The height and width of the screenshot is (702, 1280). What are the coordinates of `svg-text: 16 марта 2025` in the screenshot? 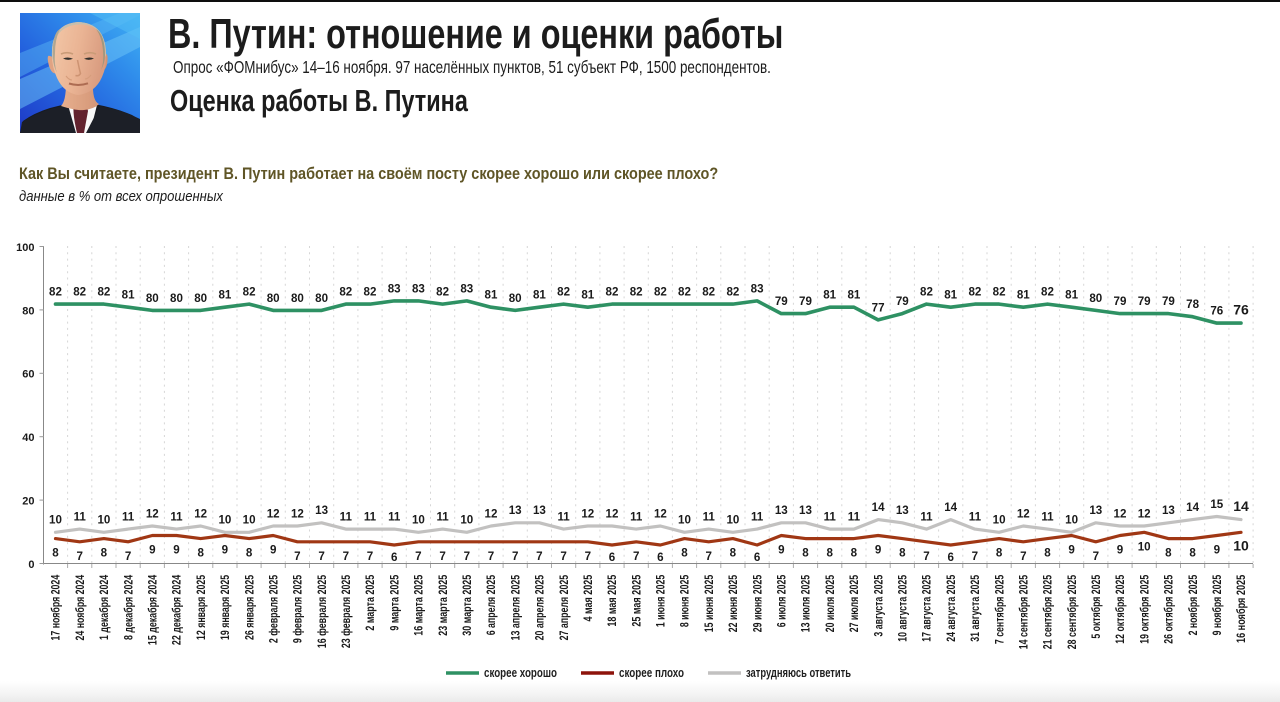 It's located at (419, 605).